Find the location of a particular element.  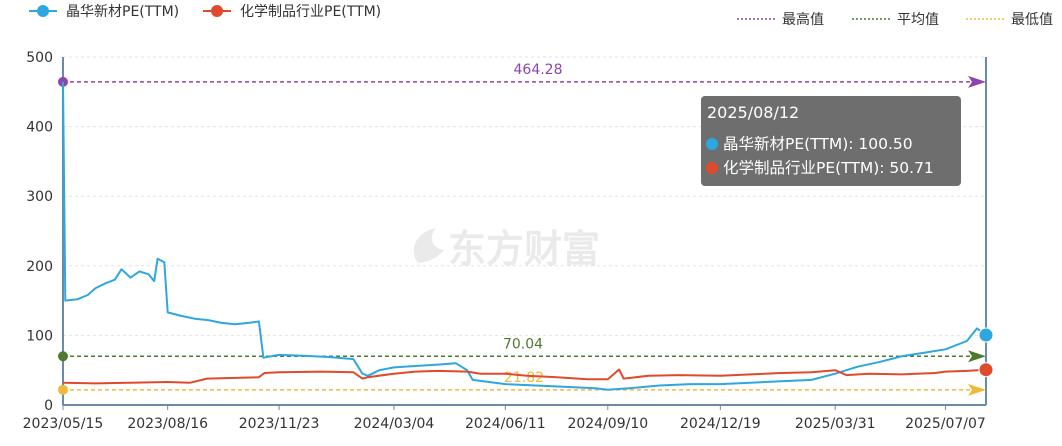

legend-item-company: 晶华新材PE(TTM) is located at coordinates (104, 12).